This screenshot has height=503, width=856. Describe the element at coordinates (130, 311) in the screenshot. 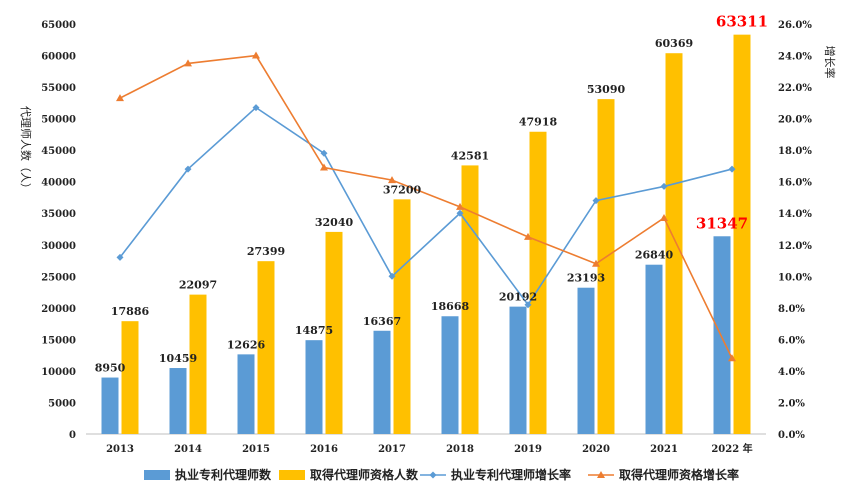

I see `data-label: 17886` at that location.